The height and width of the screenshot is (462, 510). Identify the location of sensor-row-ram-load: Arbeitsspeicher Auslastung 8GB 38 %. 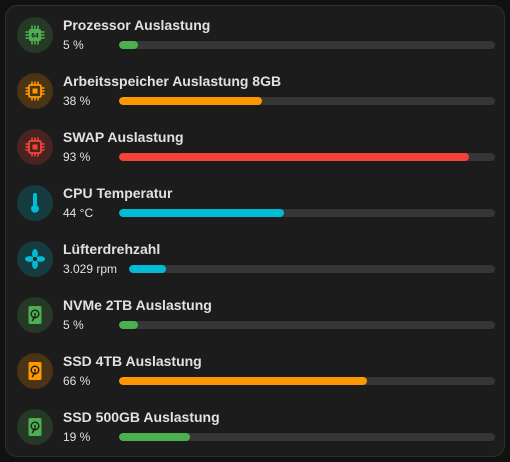
(256, 90).